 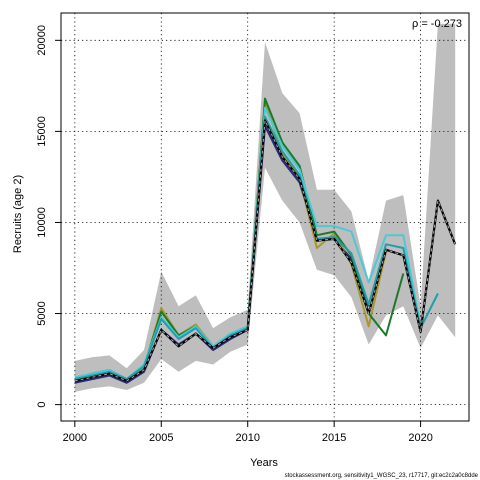 I want to click on y-axis-title: Recruits (age 2), so click(x=18, y=214).